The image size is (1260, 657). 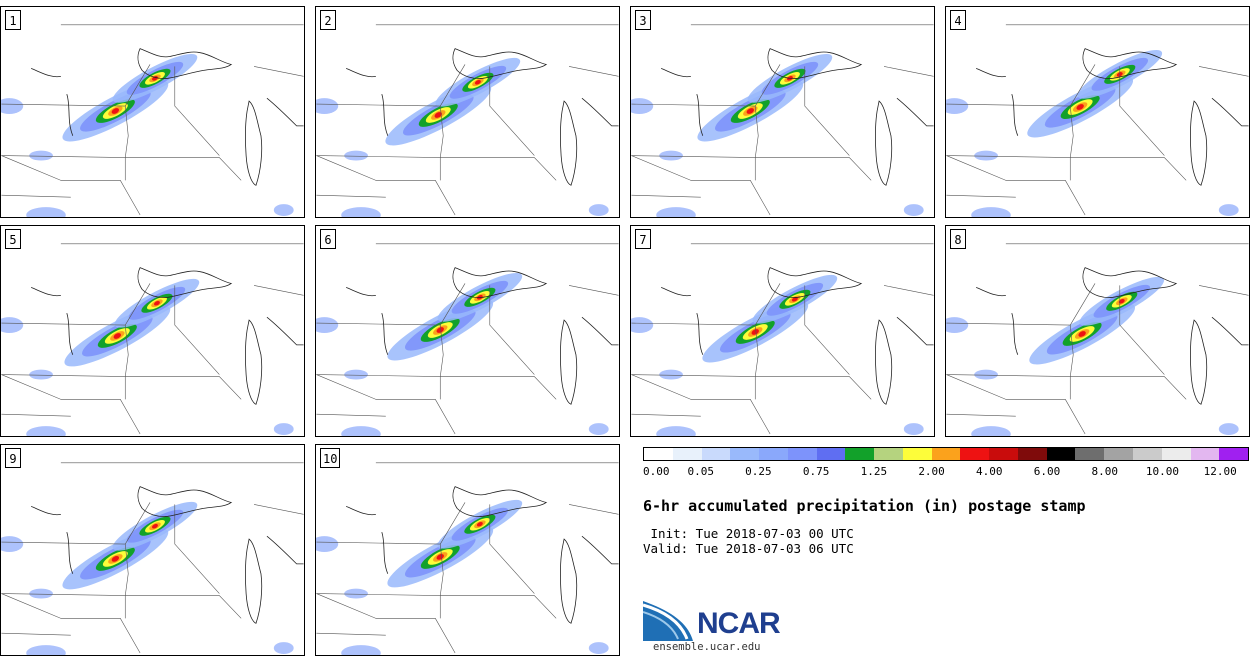 What do you see at coordinates (782, 112) in the screenshot?
I see `map-panel-3: 3` at bounding box center [782, 112].